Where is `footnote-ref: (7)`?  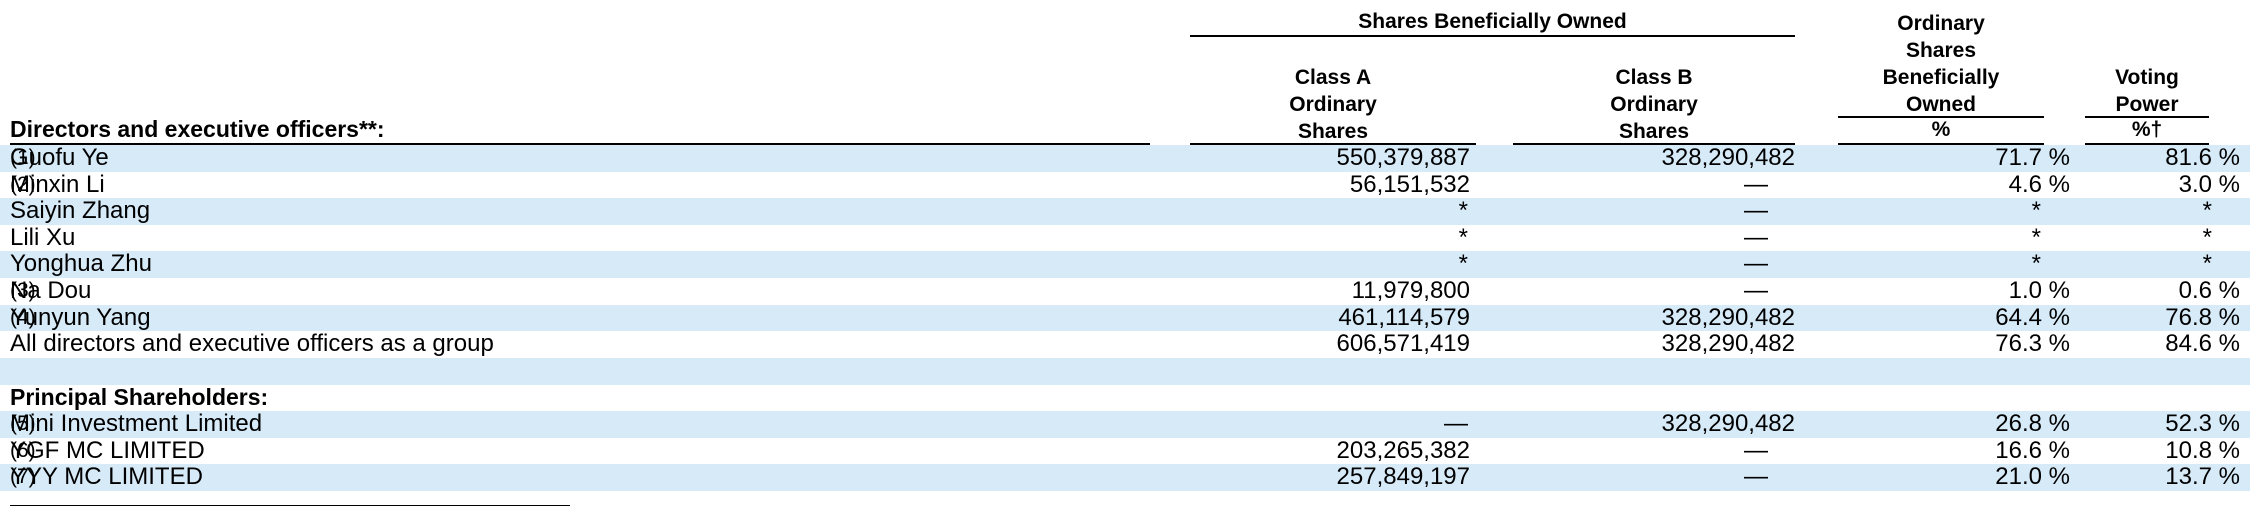 footnote-ref: (7) is located at coordinates (23, 477).